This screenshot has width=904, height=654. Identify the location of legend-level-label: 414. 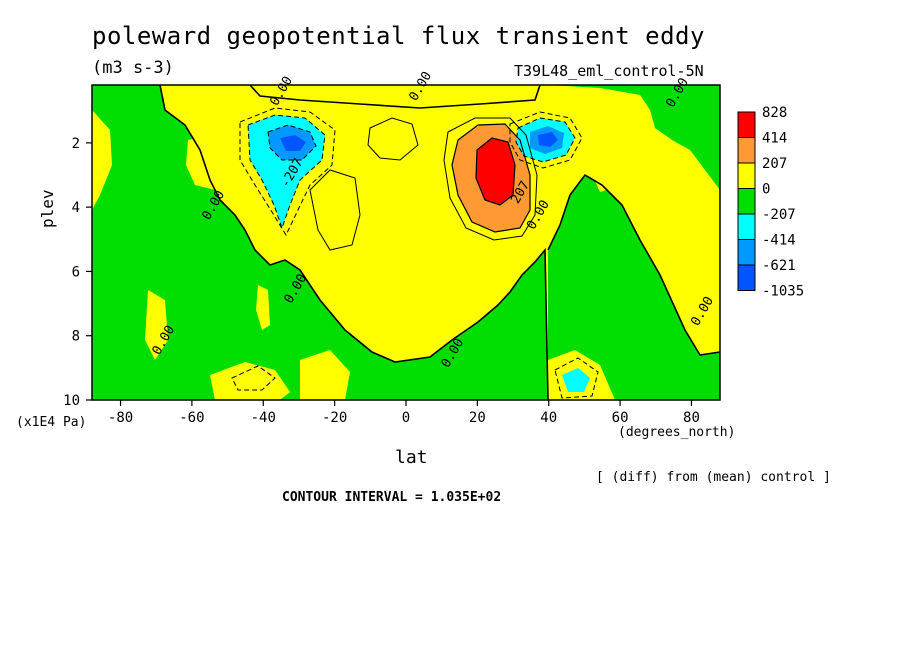
(774, 139).